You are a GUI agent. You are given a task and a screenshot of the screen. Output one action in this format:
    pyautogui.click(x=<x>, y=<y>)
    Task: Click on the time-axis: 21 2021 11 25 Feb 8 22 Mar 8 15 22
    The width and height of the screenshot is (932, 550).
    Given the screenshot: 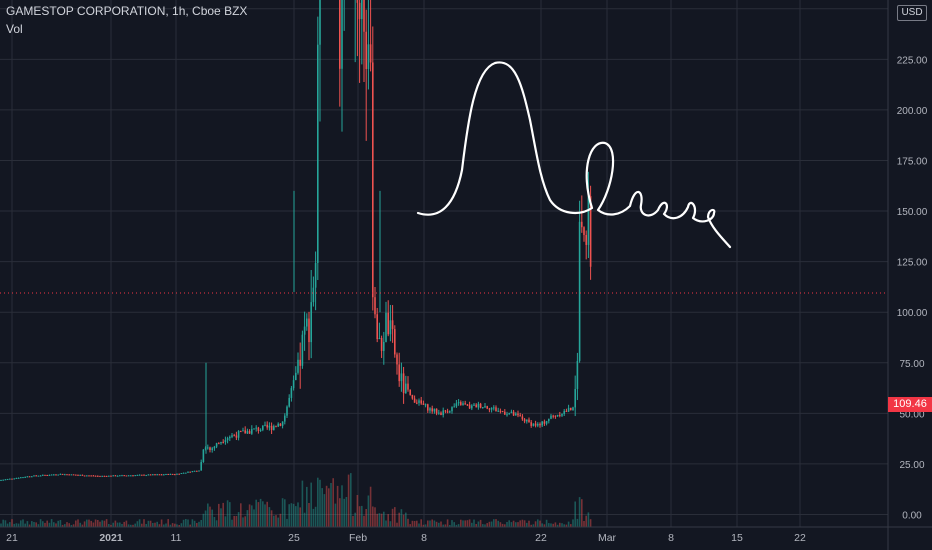 What is the action you would take?
    pyautogui.click(x=466, y=535)
    